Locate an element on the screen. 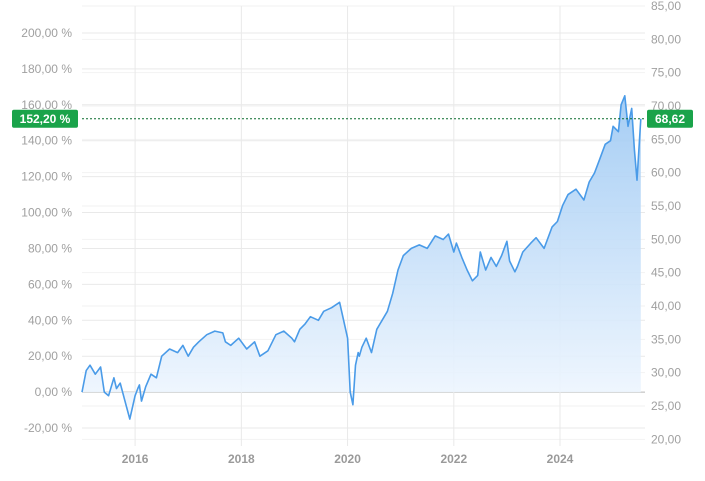 The width and height of the screenshot is (705, 481). right-tick-label: 50,00 is located at coordinates (666, 239).